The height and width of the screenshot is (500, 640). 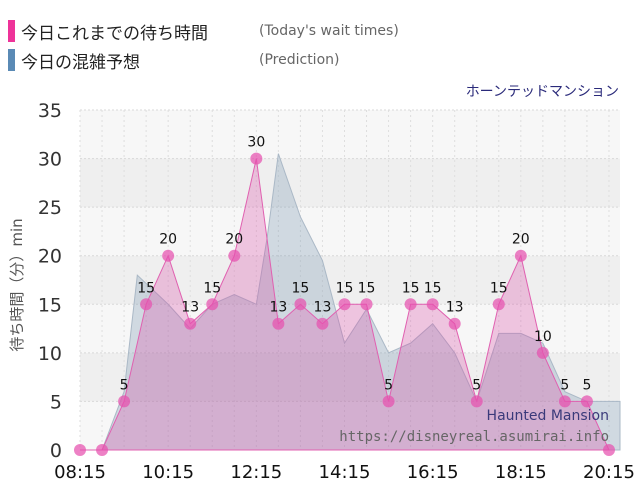 I want to click on watermark-url: https://disneyreal.asumirai.info, so click(x=474, y=437).